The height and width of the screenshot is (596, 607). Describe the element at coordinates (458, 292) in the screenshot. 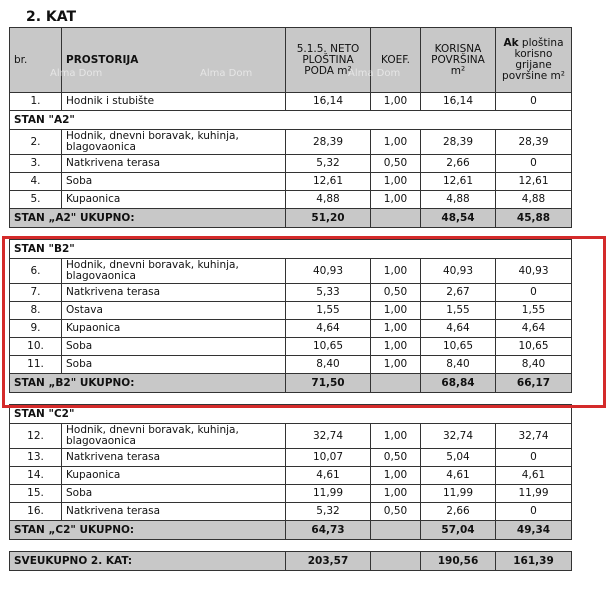

I see `korisna-cell: 2,67` at that location.